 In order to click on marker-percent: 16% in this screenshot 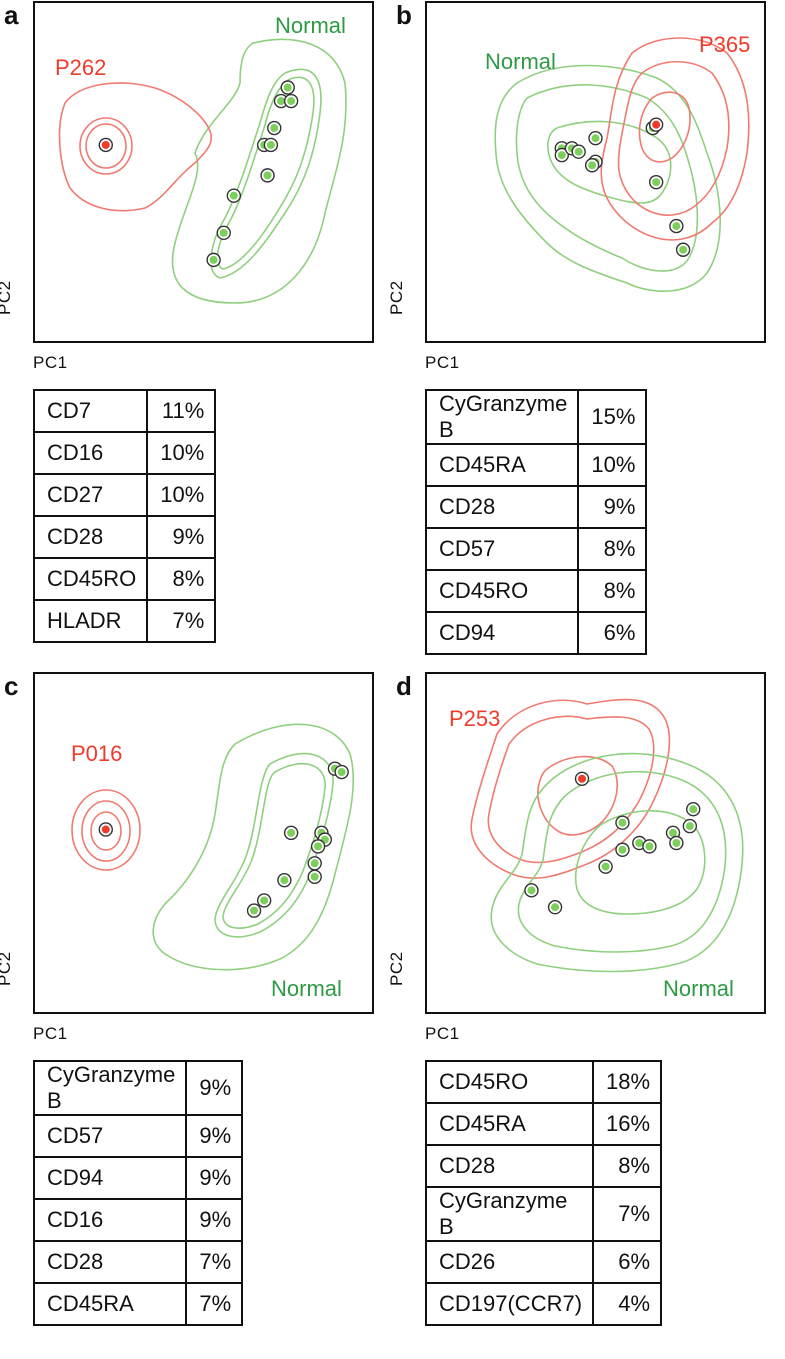, I will do `click(627, 1124)`.